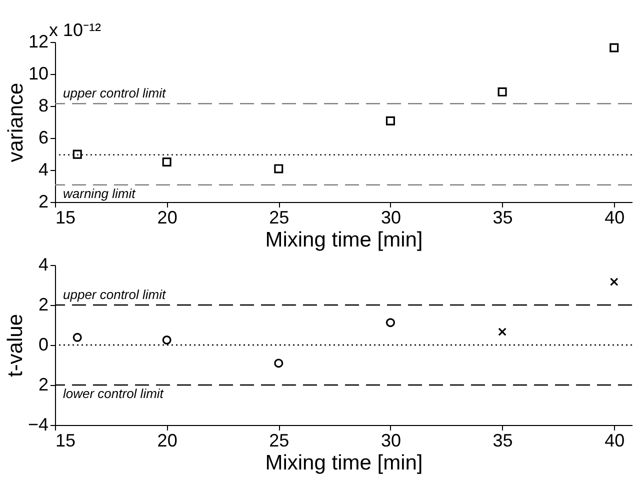  Describe the element at coordinates (114, 393) in the screenshot. I see `ref-line-label: lower control limit` at that location.